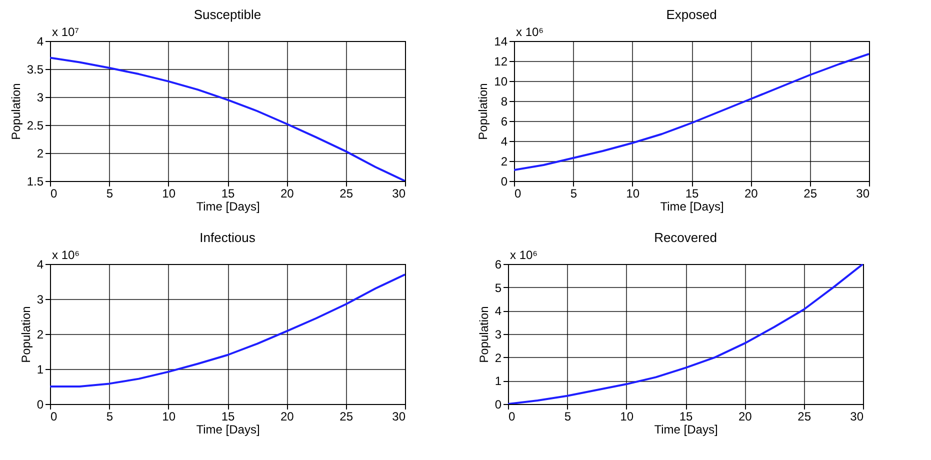 Image resolution: width=931 pixels, height=460 pixels. Describe the element at coordinates (66, 32) in the screenshot. I see `text: x 10⁷` at that location.